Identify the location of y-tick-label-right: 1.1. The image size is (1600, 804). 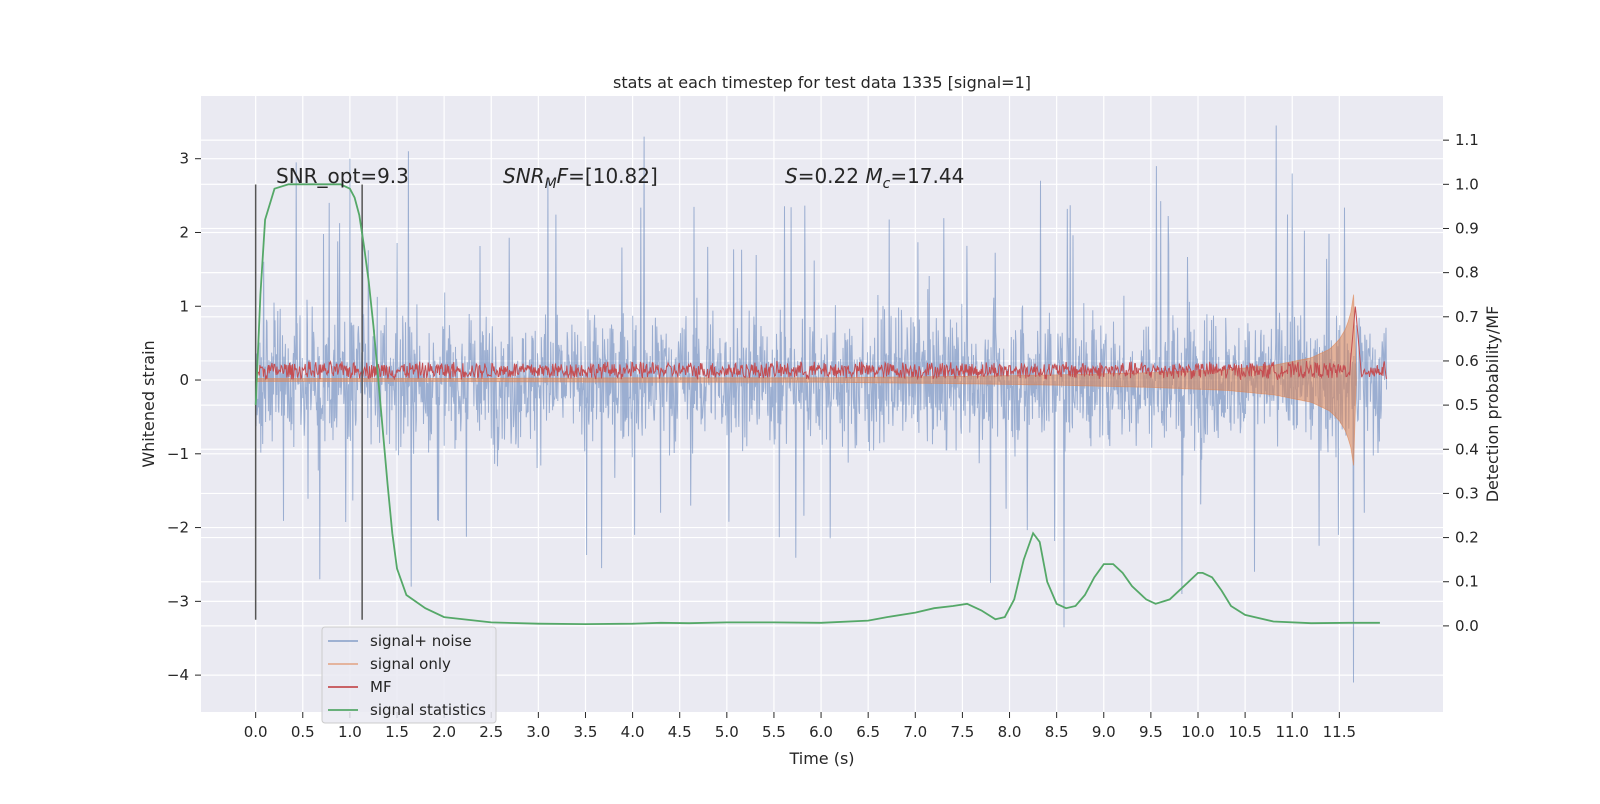
(1467, 140).